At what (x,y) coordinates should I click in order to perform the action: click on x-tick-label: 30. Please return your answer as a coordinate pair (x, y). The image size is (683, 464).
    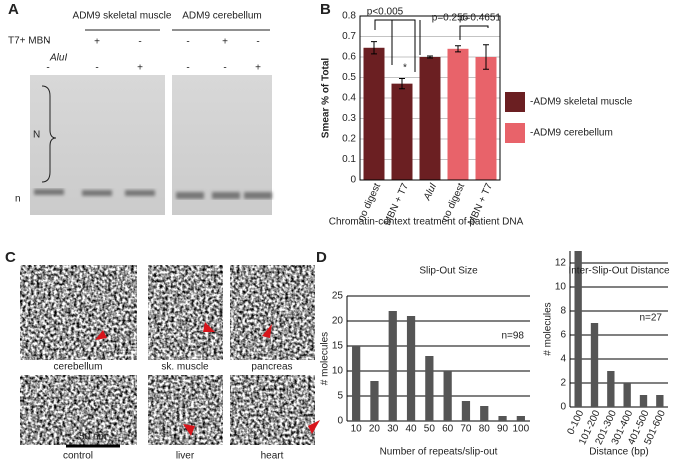
    Looking at the image, I should click on (393, 429).